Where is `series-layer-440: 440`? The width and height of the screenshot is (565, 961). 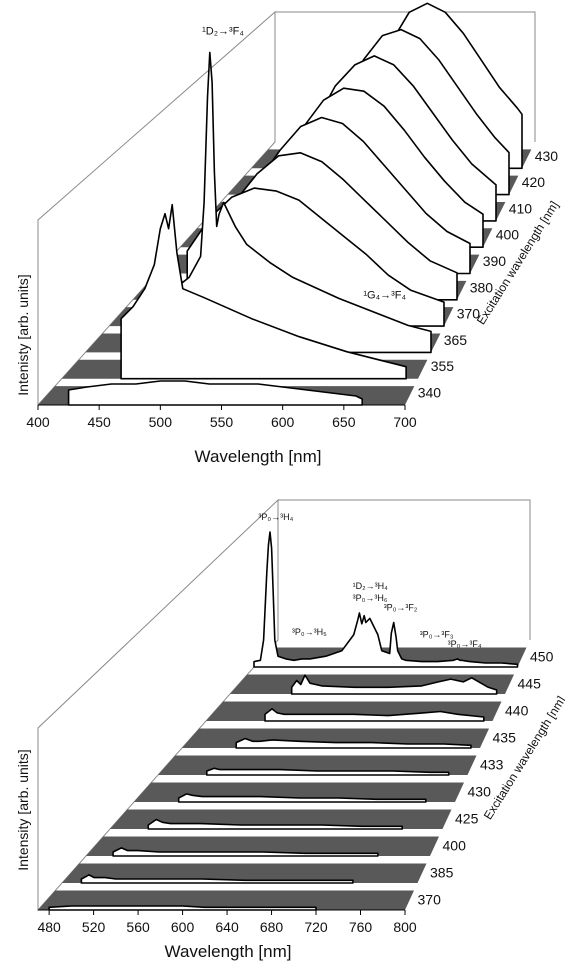
series-layer-440: 440 is located at coordinates (367, 711).